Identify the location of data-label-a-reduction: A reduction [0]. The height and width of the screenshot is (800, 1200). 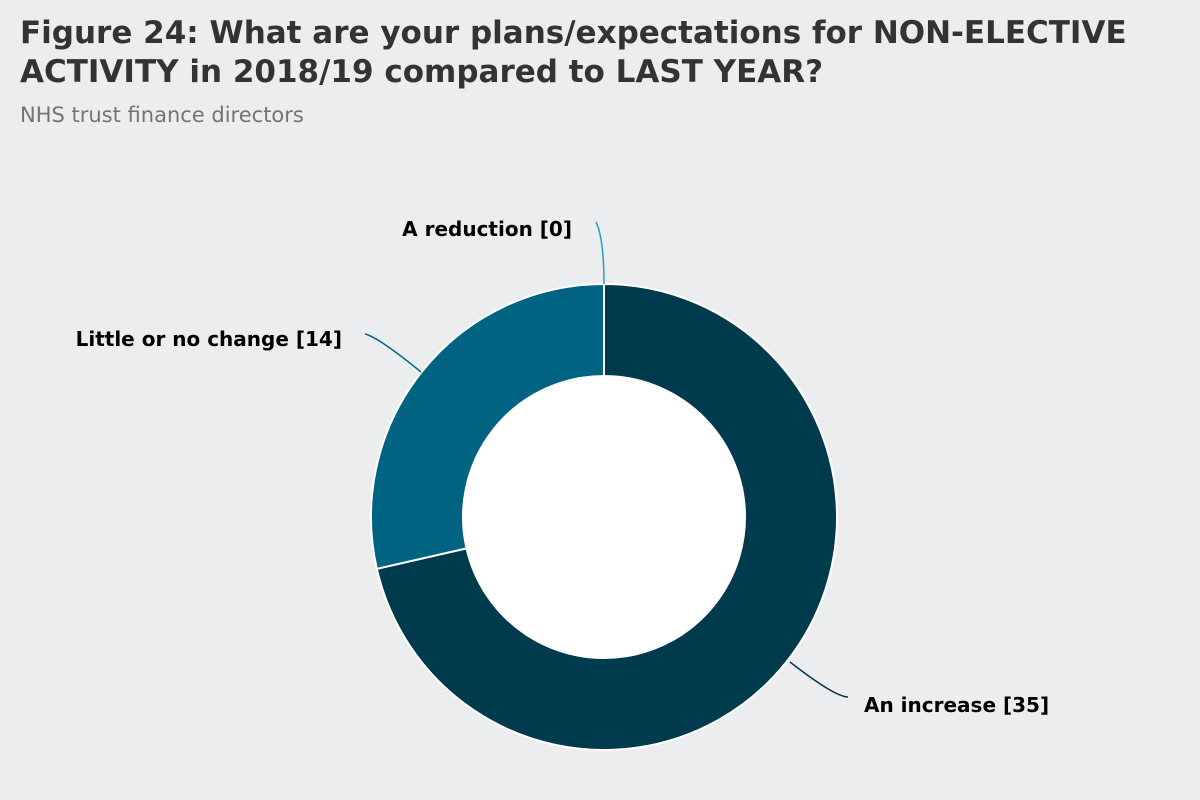
(487, 229).